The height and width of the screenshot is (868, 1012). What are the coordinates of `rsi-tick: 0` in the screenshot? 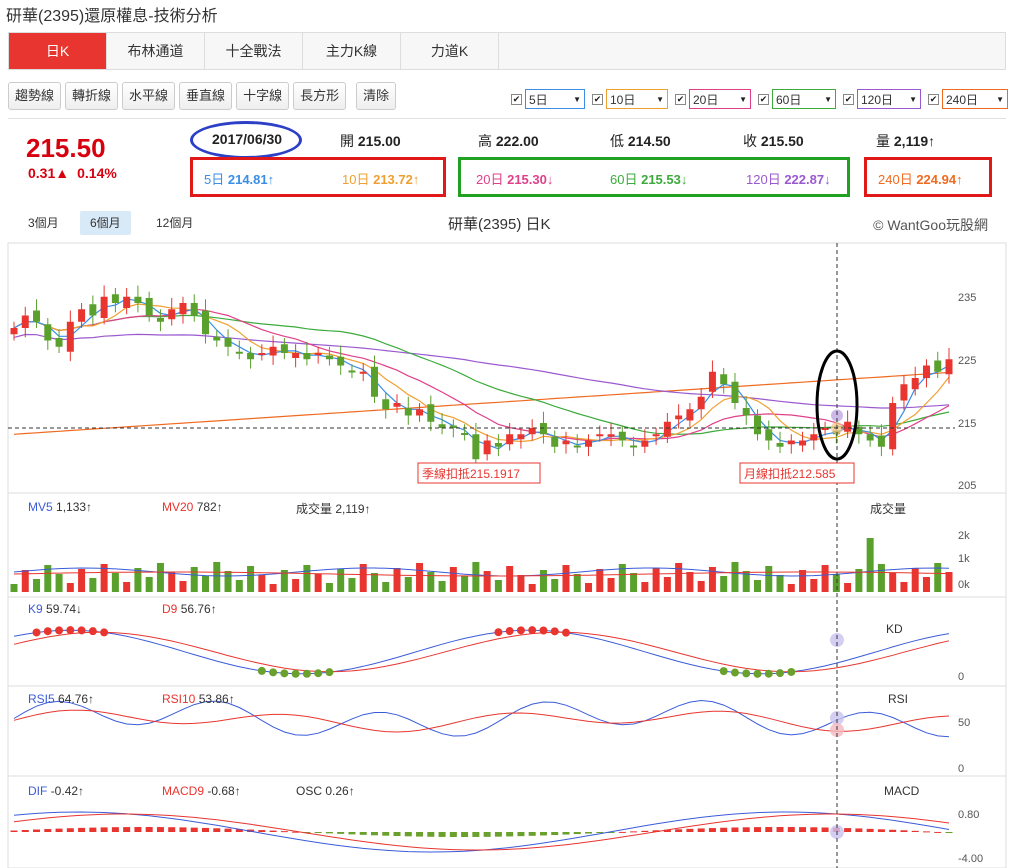 It's located at (961, 769).